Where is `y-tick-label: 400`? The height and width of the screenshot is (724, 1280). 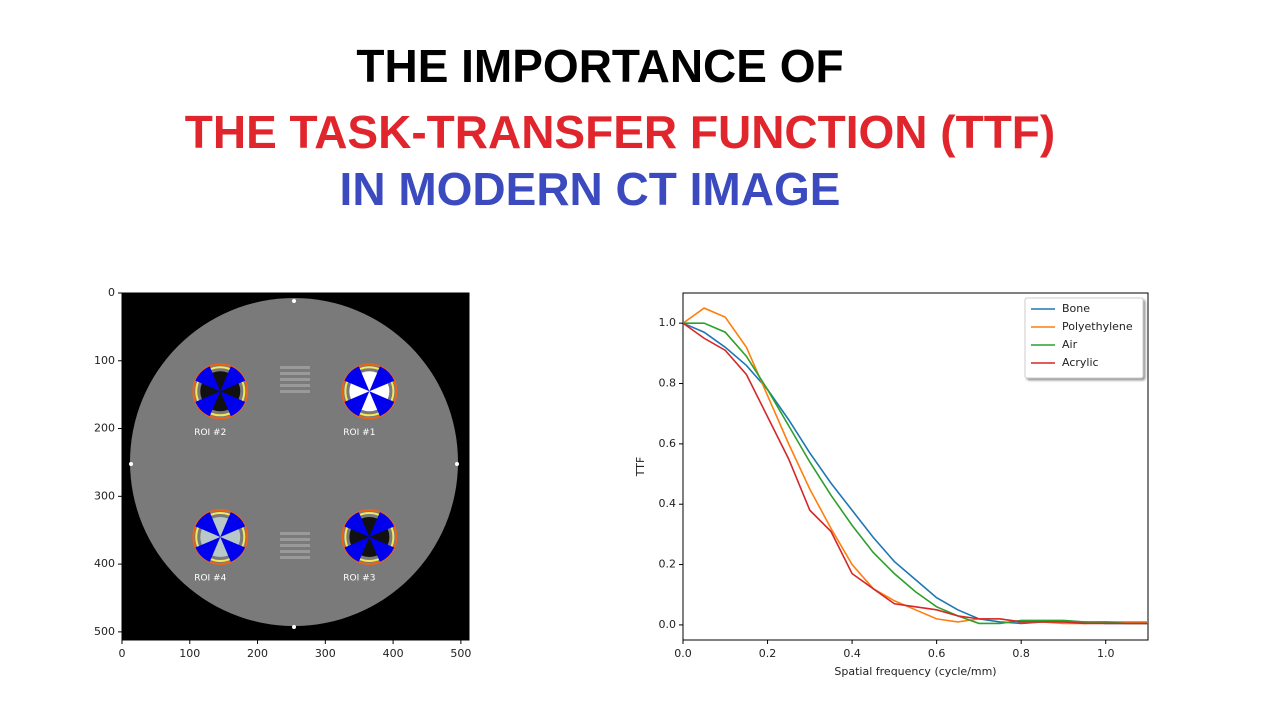 y-tick-label: 400 is located at coordinates (104, 563).